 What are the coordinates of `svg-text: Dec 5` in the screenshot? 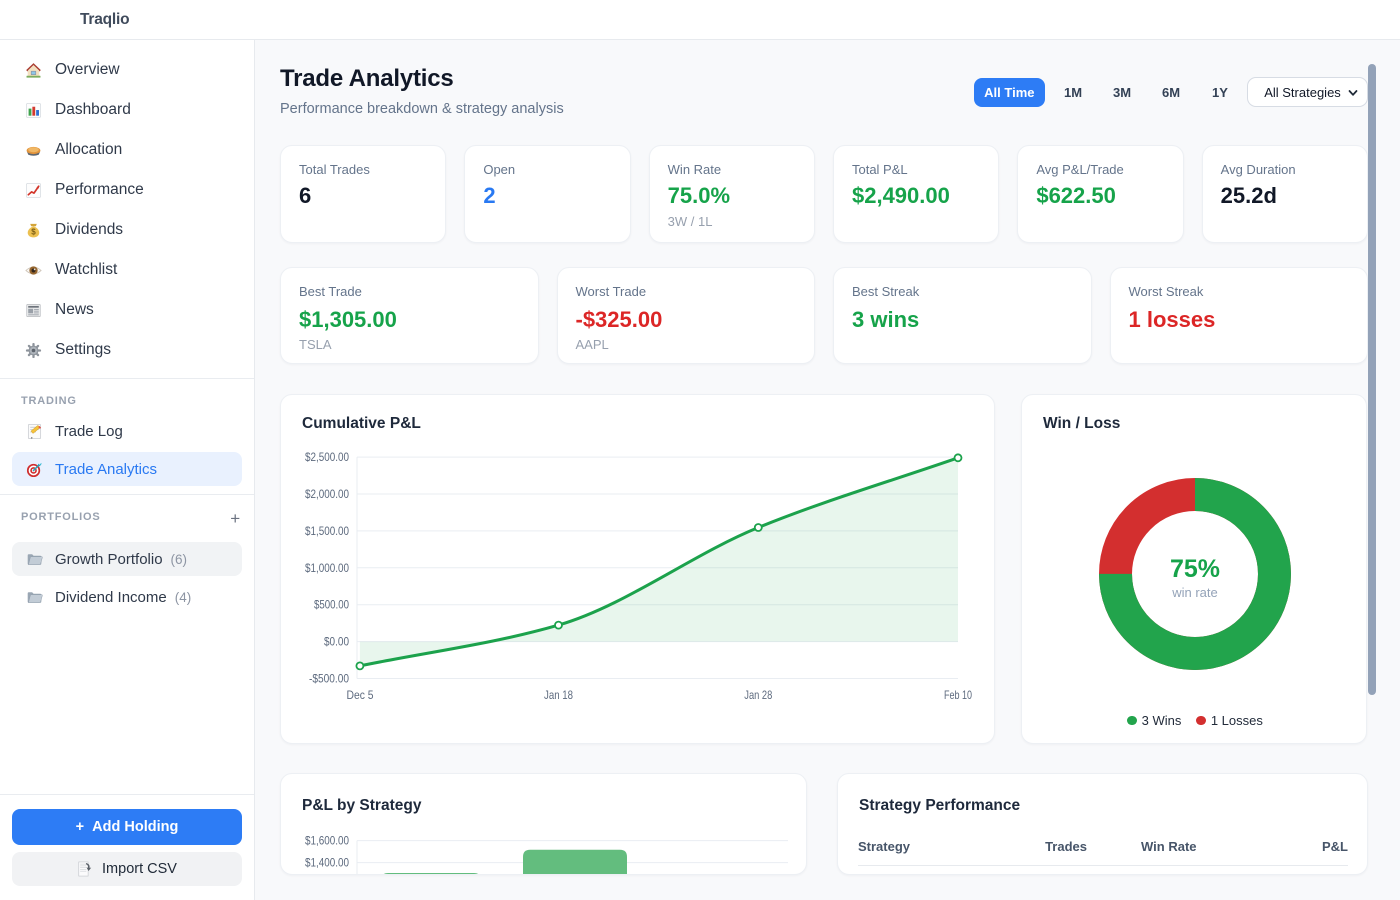 It's located at (360, 695).